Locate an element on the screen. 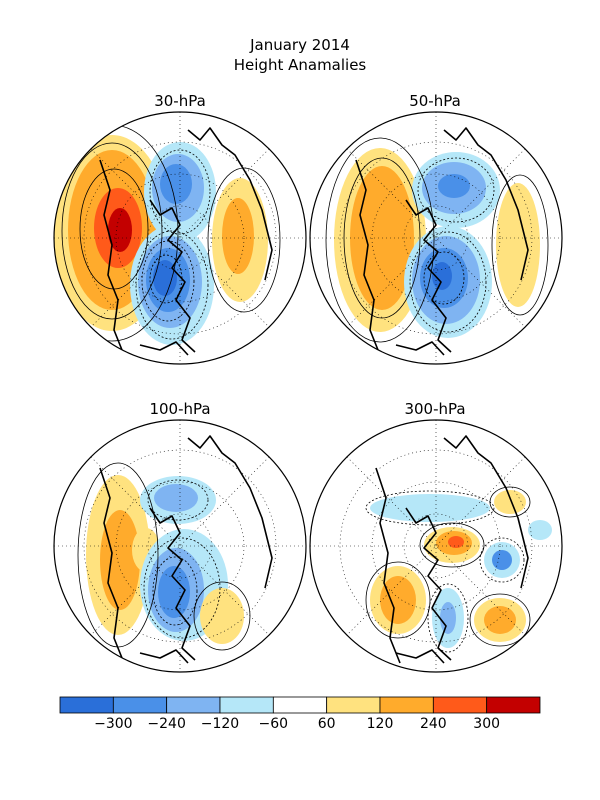  colorbar-tick-label: 300 is located at coordinates (487, 724).